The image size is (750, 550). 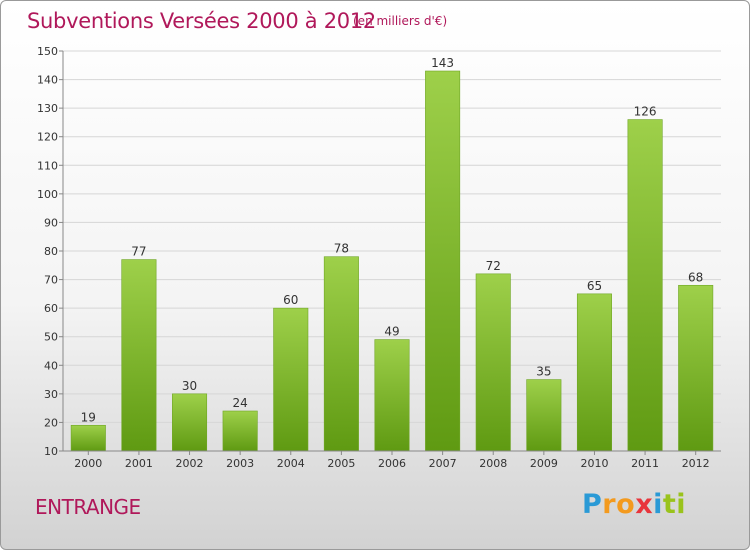 I want to click on bar-value-label: 77, so click(x=138, y=252).